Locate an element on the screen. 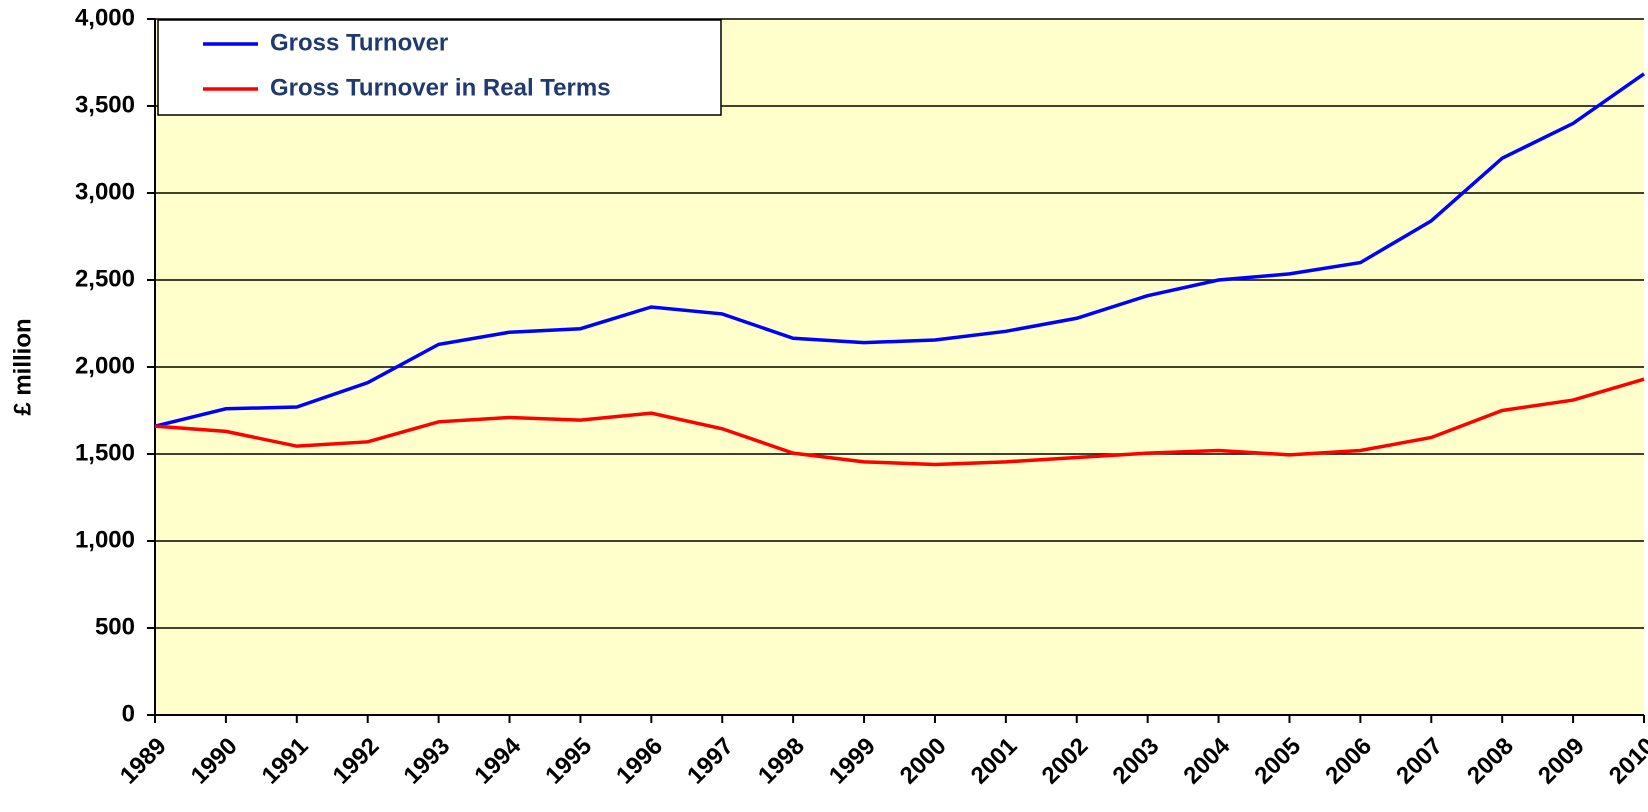 This screenshot has height=812, width=1648. x-tick-label: 1999 is located at coordinates (852, 761).